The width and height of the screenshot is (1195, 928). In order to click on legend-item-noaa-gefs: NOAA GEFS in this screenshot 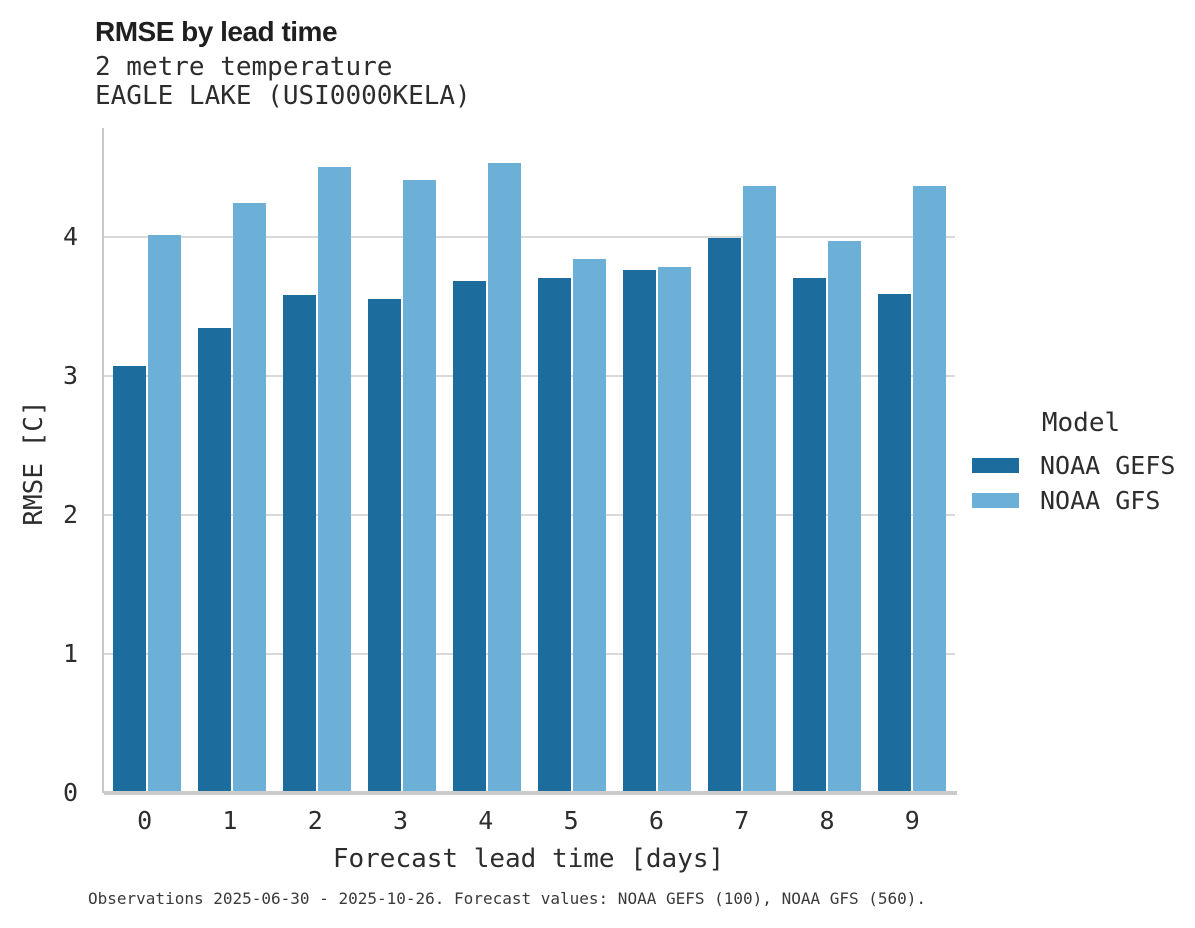, I will do `click(1081, 465)`.